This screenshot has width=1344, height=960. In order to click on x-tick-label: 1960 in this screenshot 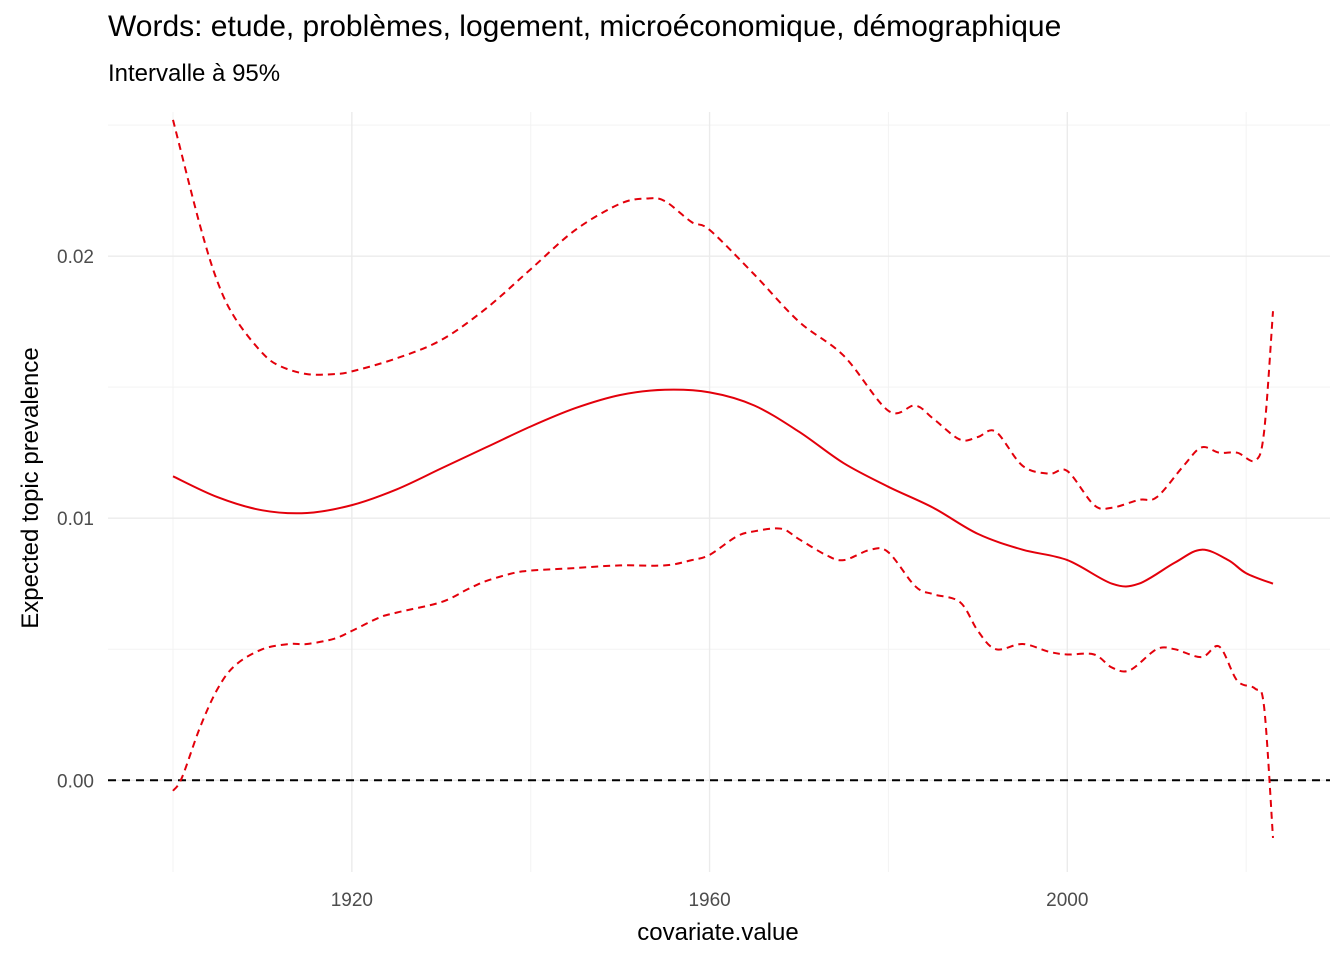, I will do `click(709, 900)`.